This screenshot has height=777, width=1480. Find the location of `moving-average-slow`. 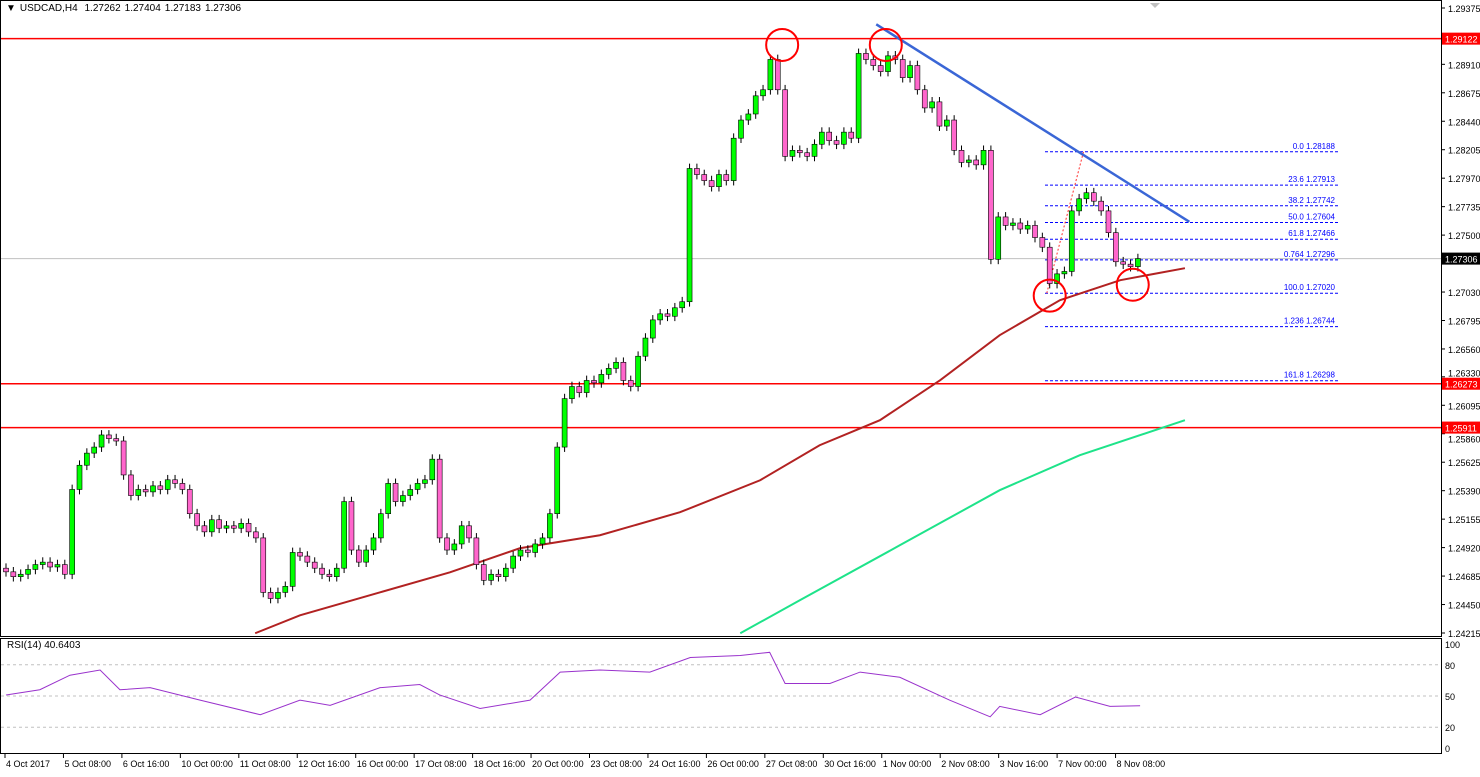

moving-average-slow is located at coordinates (962, 527).